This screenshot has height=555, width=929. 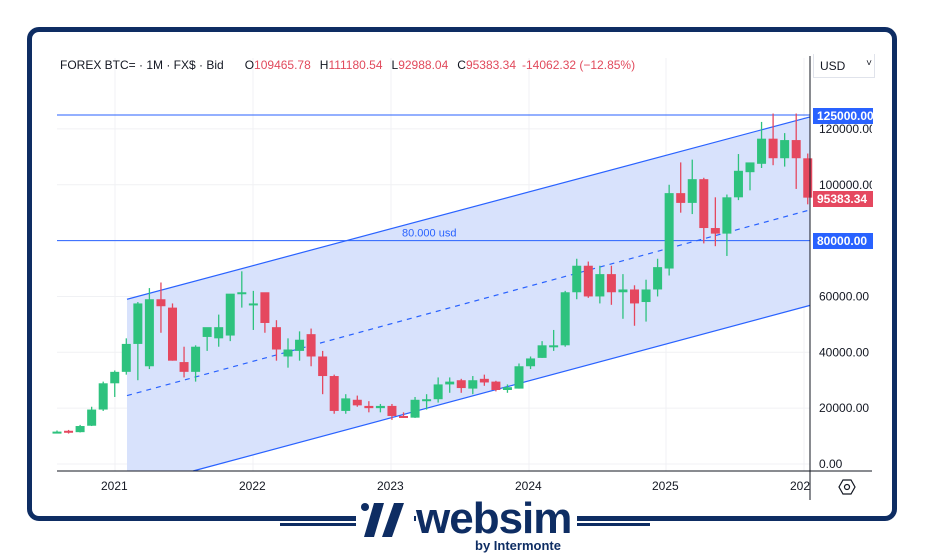 I want to click on brand-name: websim, so click(x=497, y=519).